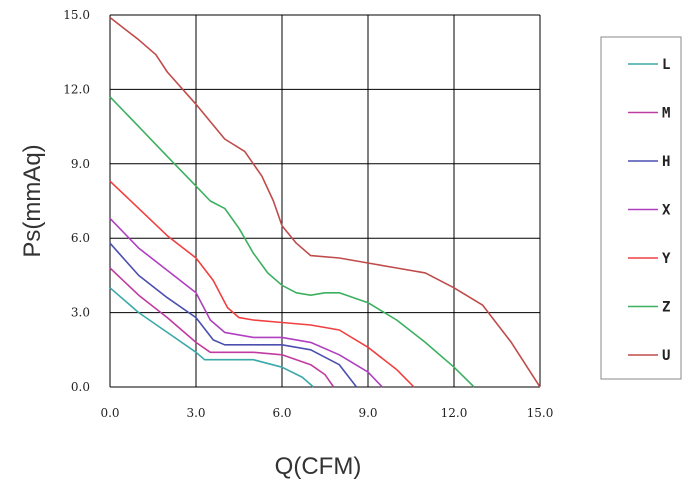 This screenshot has height=489, width=696. Describe the element at coordinates (109, 413) in the screenshot. I see `x-tick-label: 0.0` at that location.